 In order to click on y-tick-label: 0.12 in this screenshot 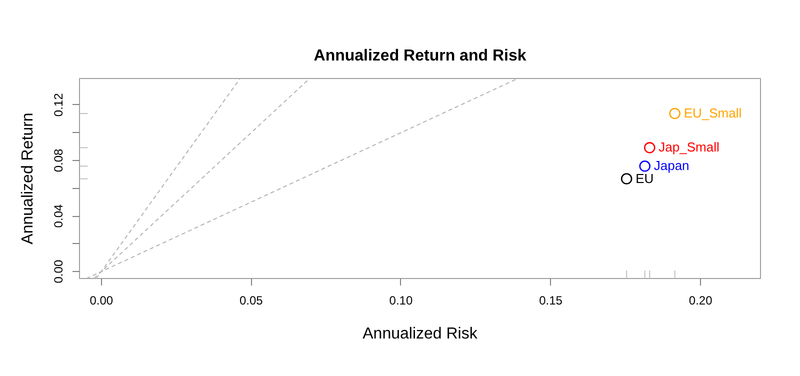, I will do `click(59, 104)`.